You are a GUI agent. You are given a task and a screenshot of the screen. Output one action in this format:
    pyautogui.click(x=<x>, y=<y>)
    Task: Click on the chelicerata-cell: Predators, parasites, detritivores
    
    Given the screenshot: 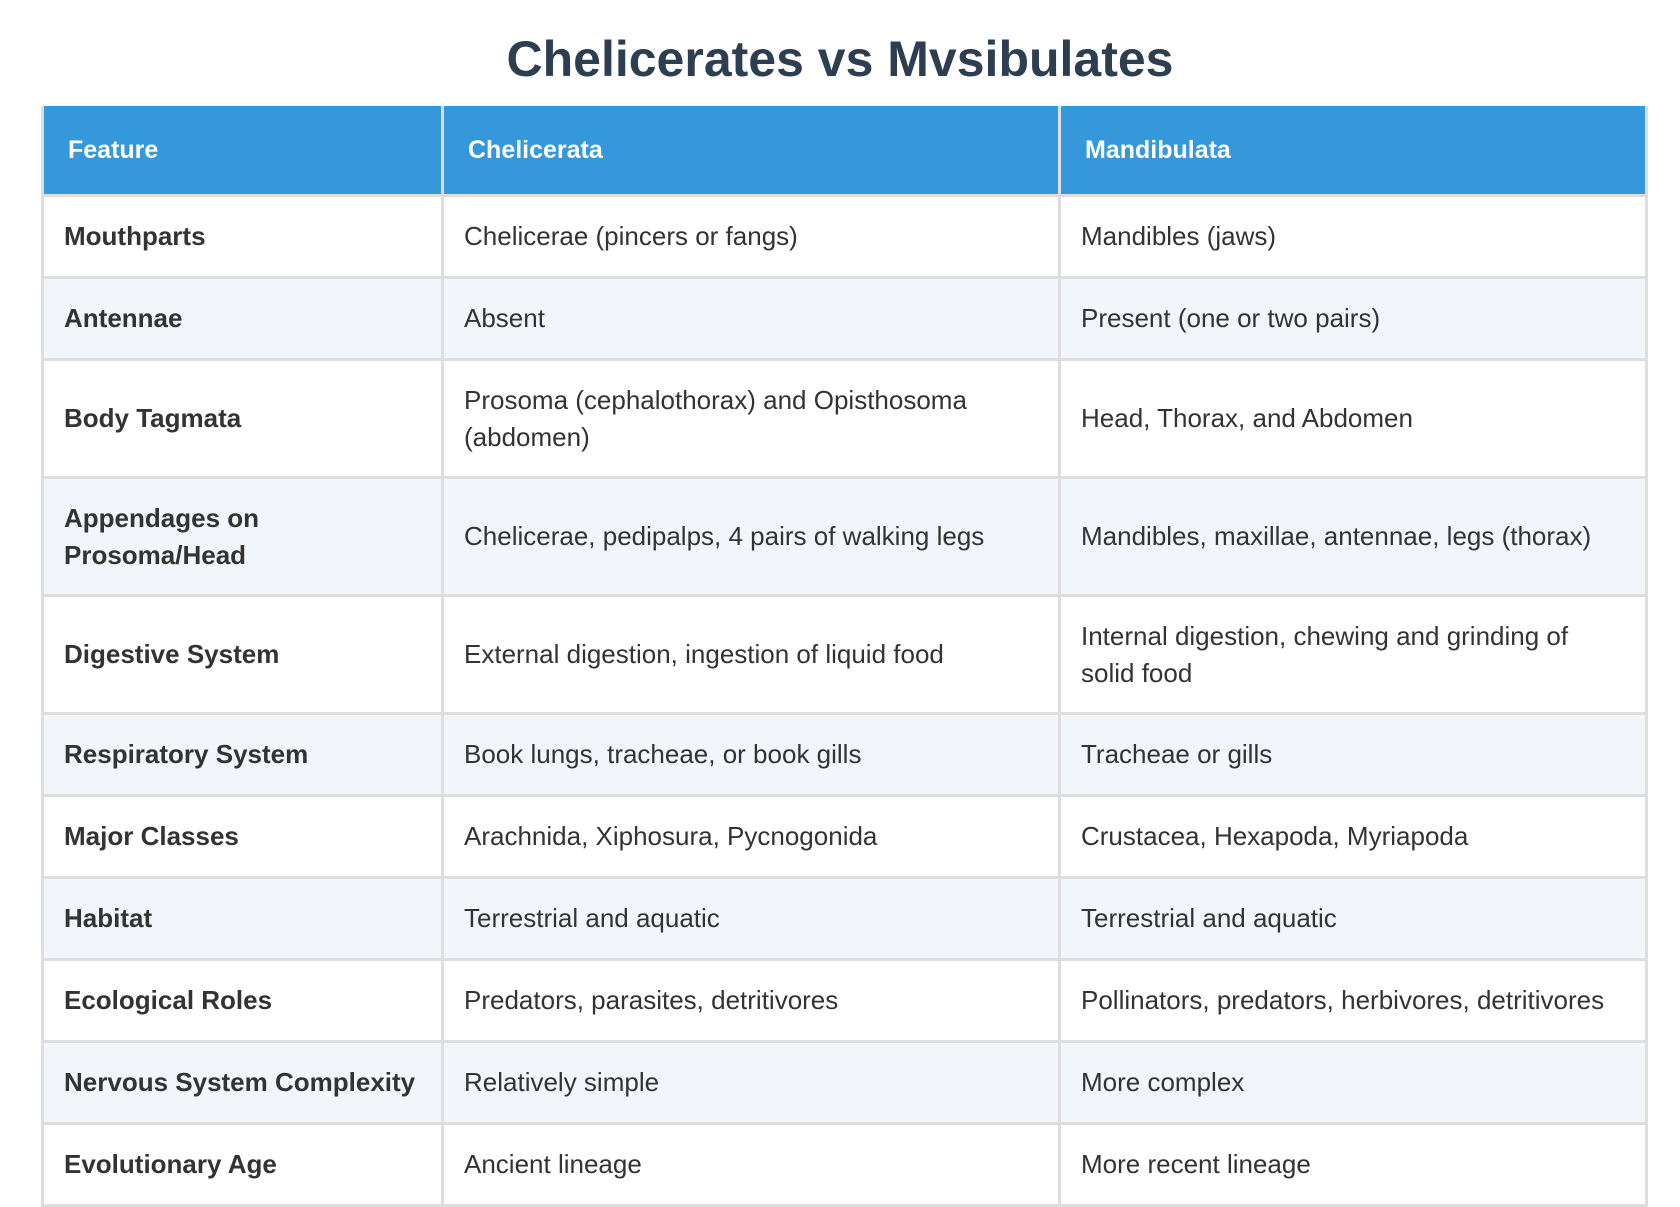 What is the action you would take?
    pyautogui.click(x=751, y=1000)
    